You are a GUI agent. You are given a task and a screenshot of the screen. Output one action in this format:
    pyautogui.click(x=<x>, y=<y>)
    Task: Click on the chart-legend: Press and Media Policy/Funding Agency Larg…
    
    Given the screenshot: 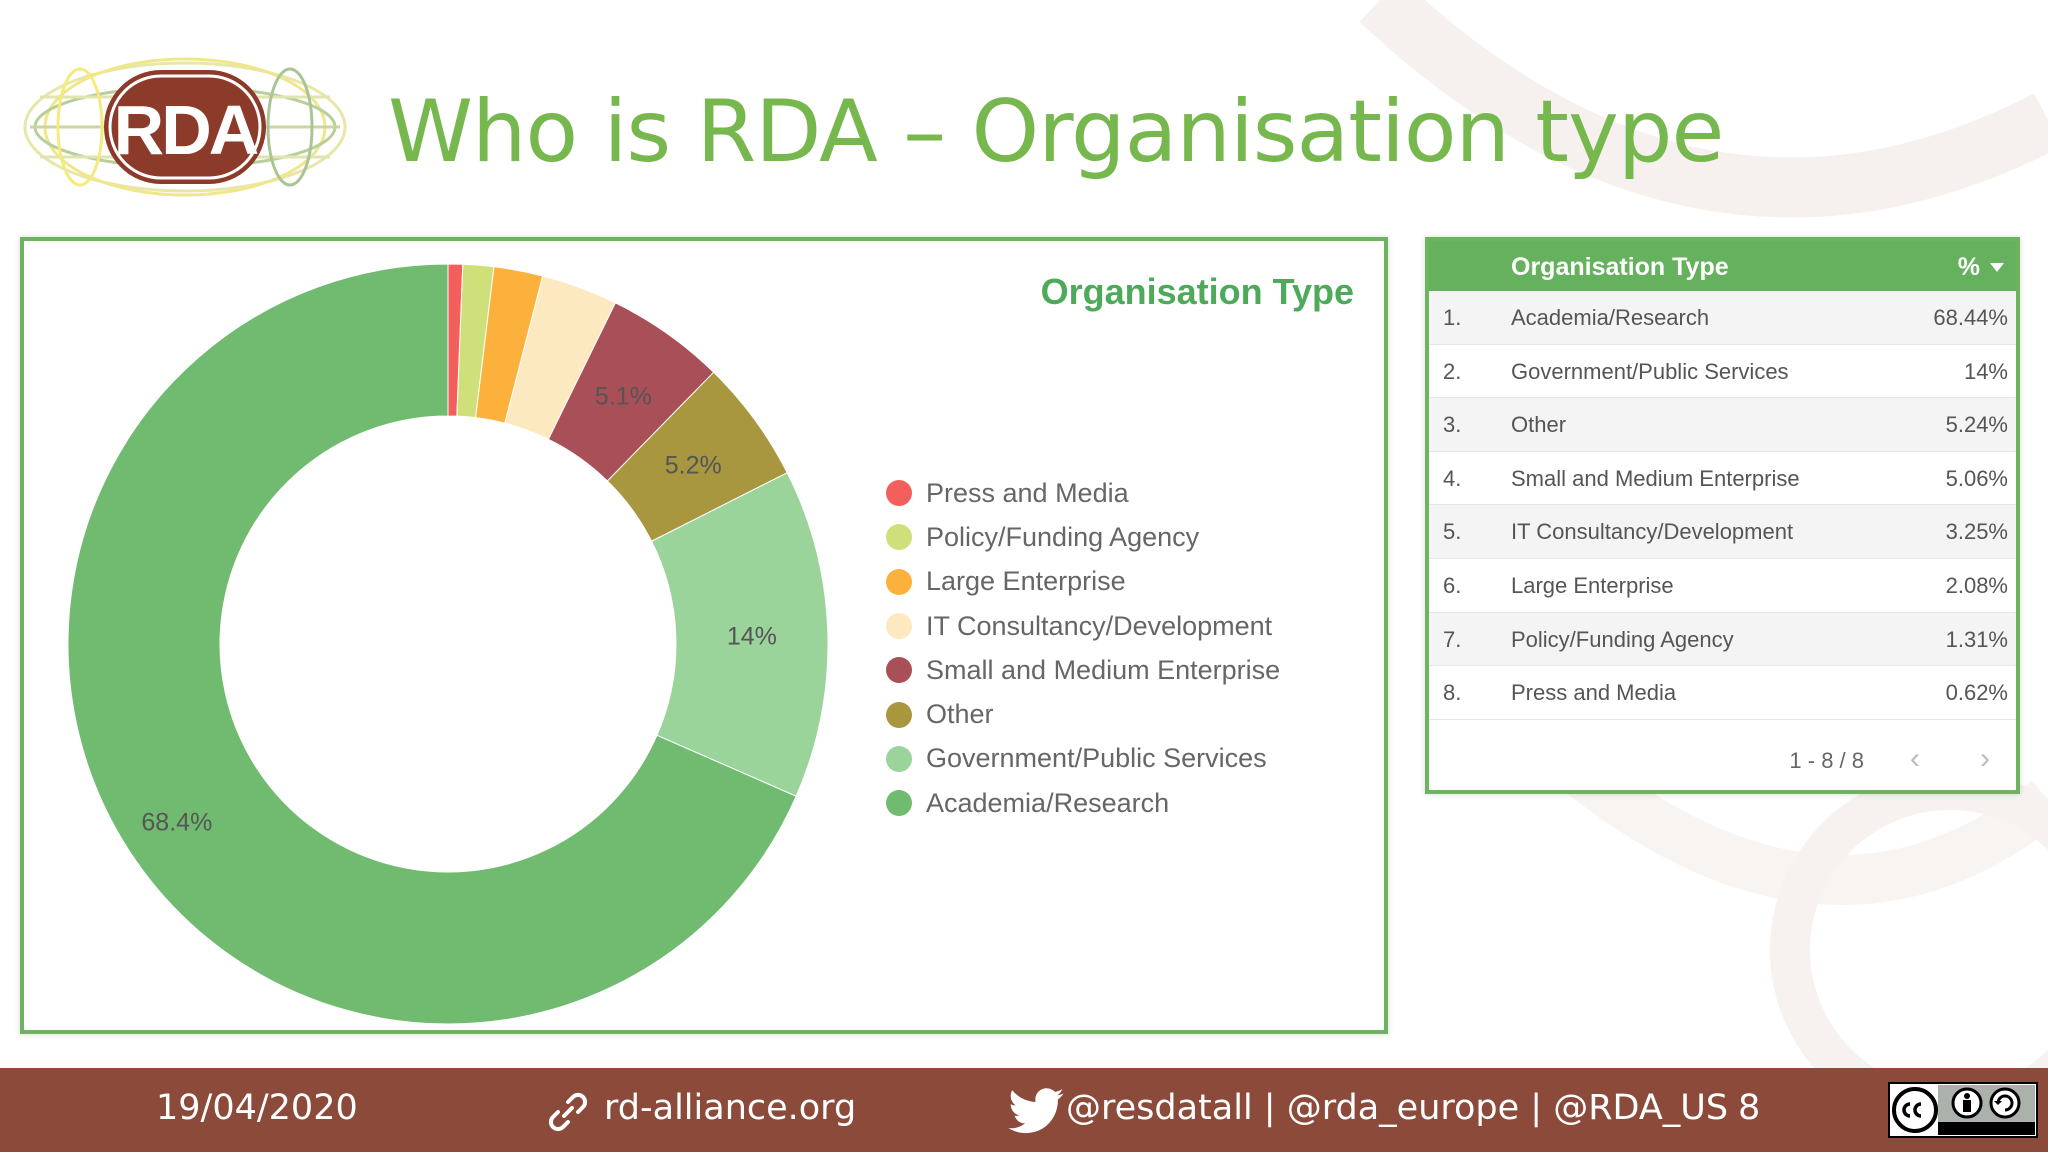 What is the action you would take?
    pyautogui.click(x=1083, y=648)
    